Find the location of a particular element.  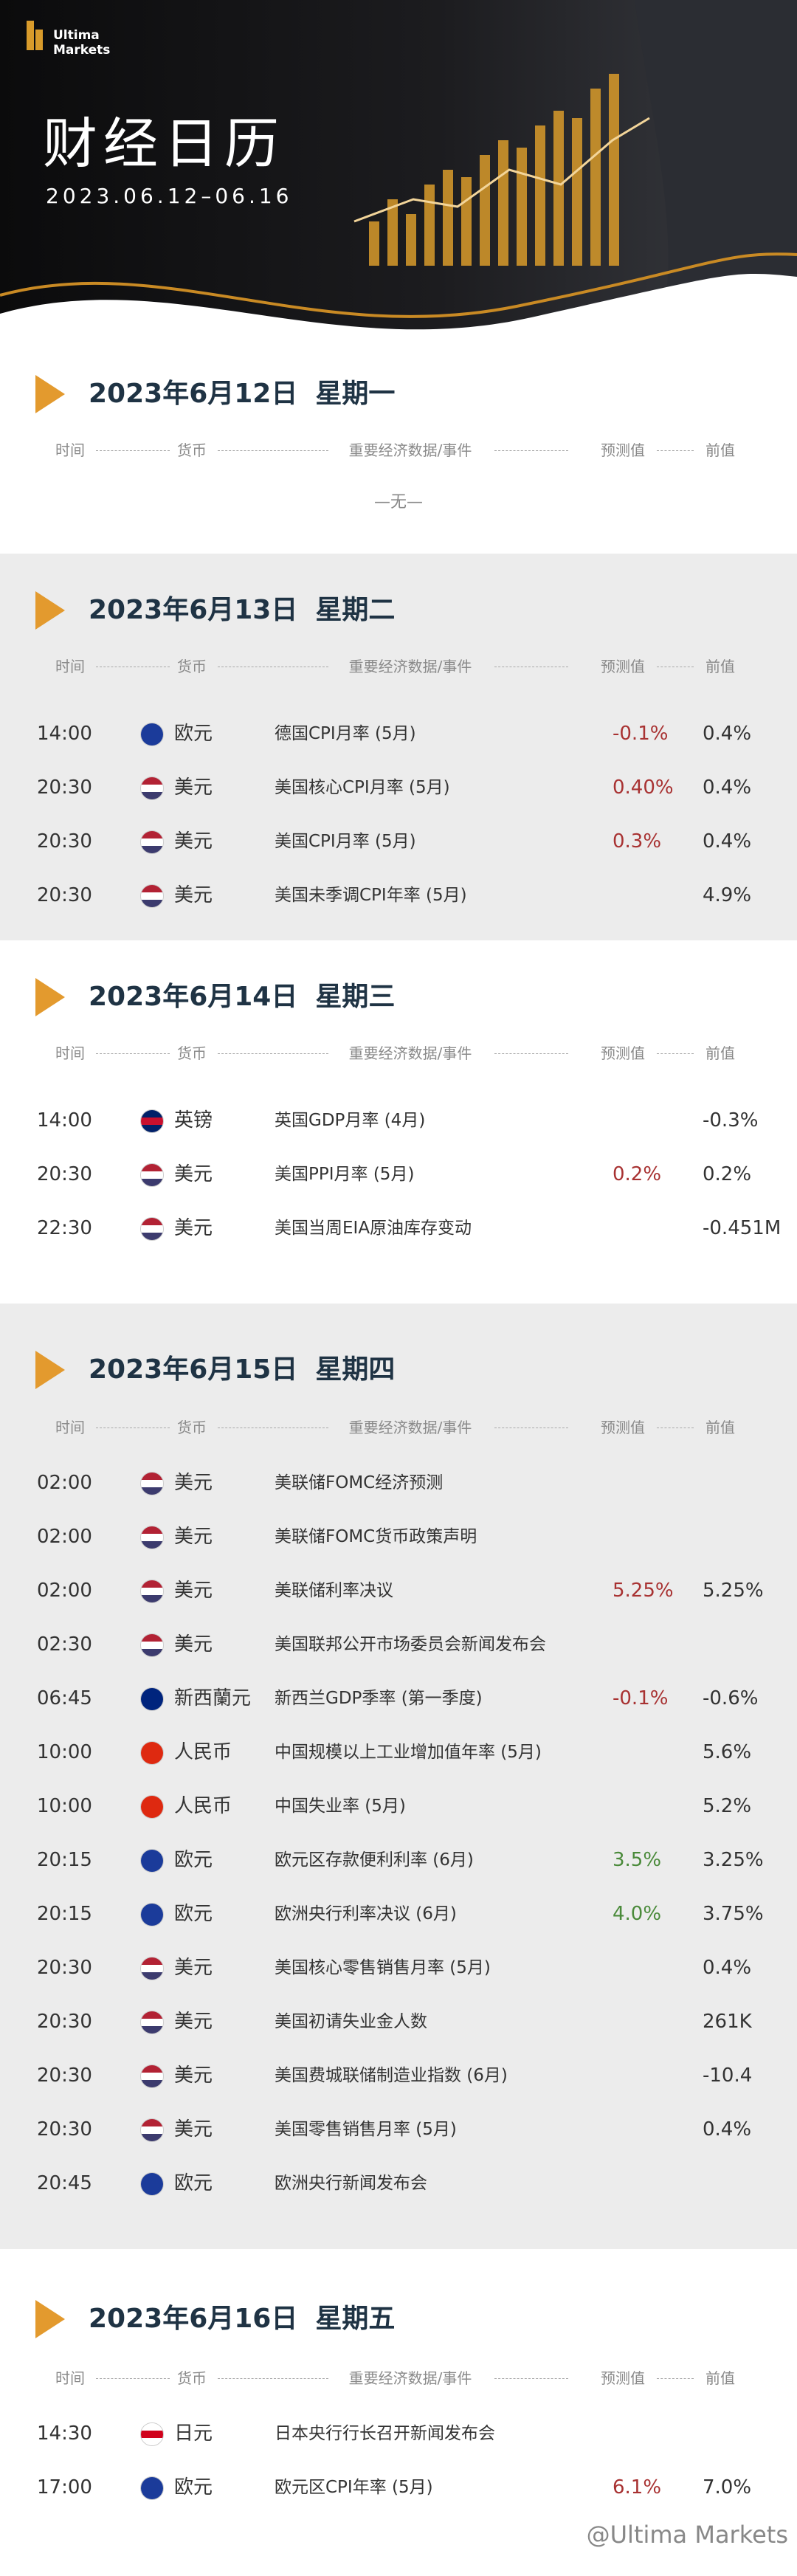

time: 10:00 is located at coordinates (64, 1806).